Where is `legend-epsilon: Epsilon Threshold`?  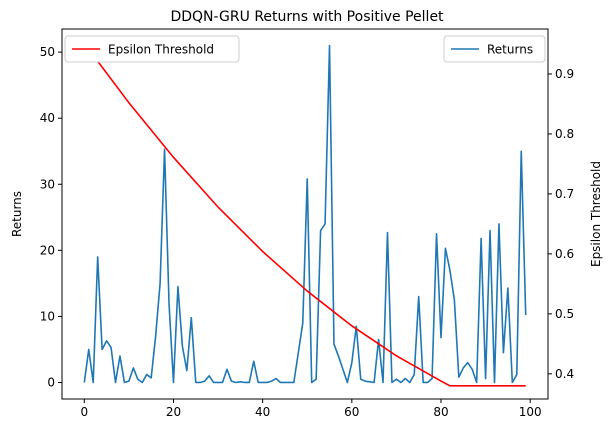
legend-epsilon: Epsilon Threshold is located at coordinates (152, 49).